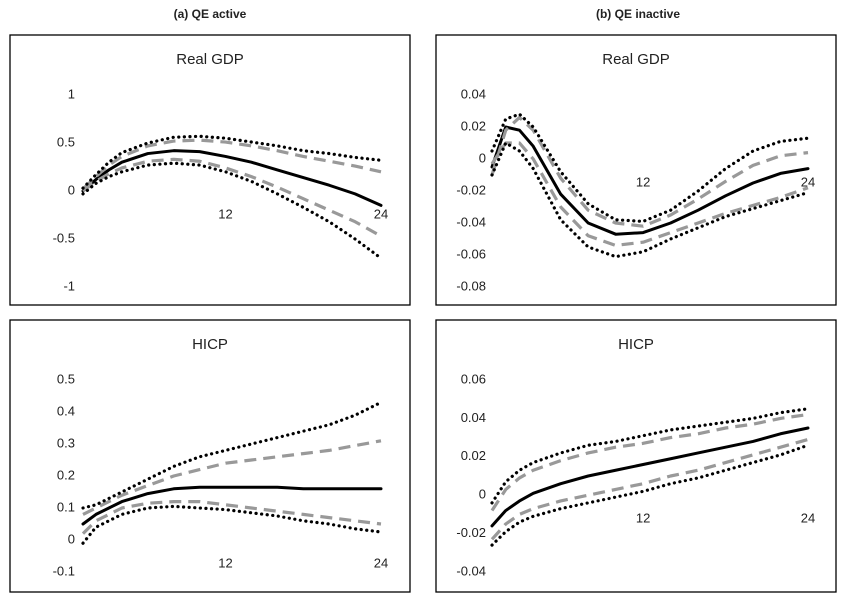 Image resolution: width=843 pixels, height=605 pixels. What do you see at coordinates (210, 14) in the screenshot?
I see `panel-header: (a) QE active` at bounding box center [210, 14].